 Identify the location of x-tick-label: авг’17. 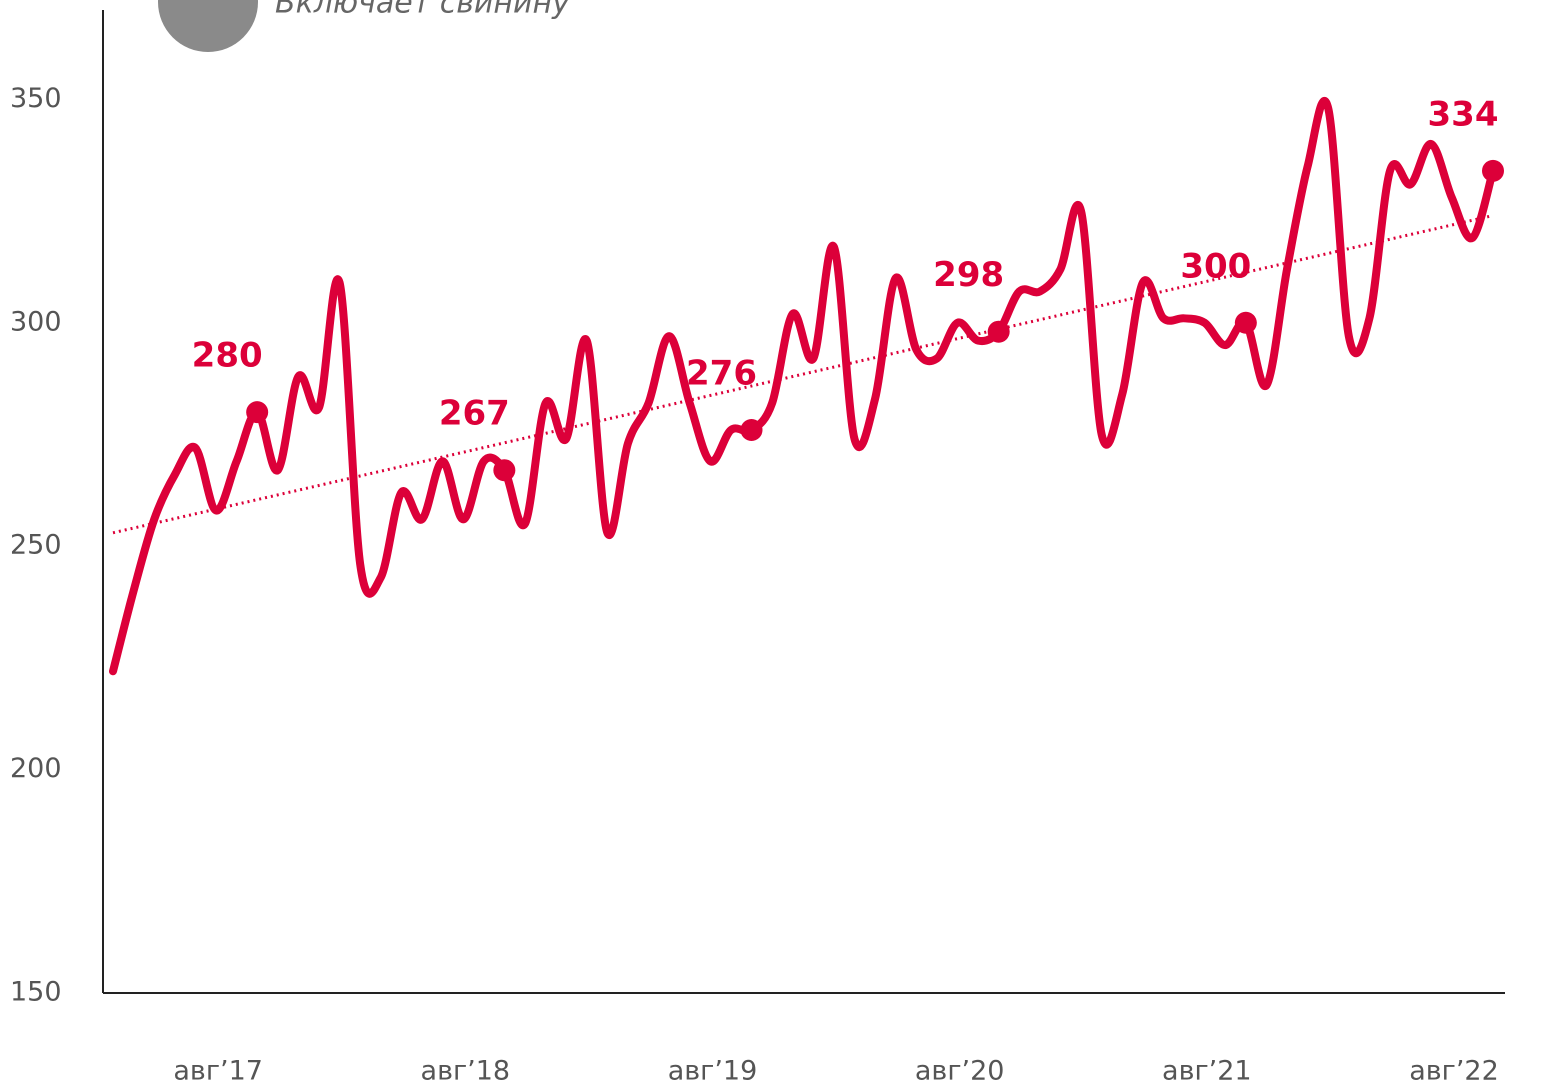
(218, 1071).